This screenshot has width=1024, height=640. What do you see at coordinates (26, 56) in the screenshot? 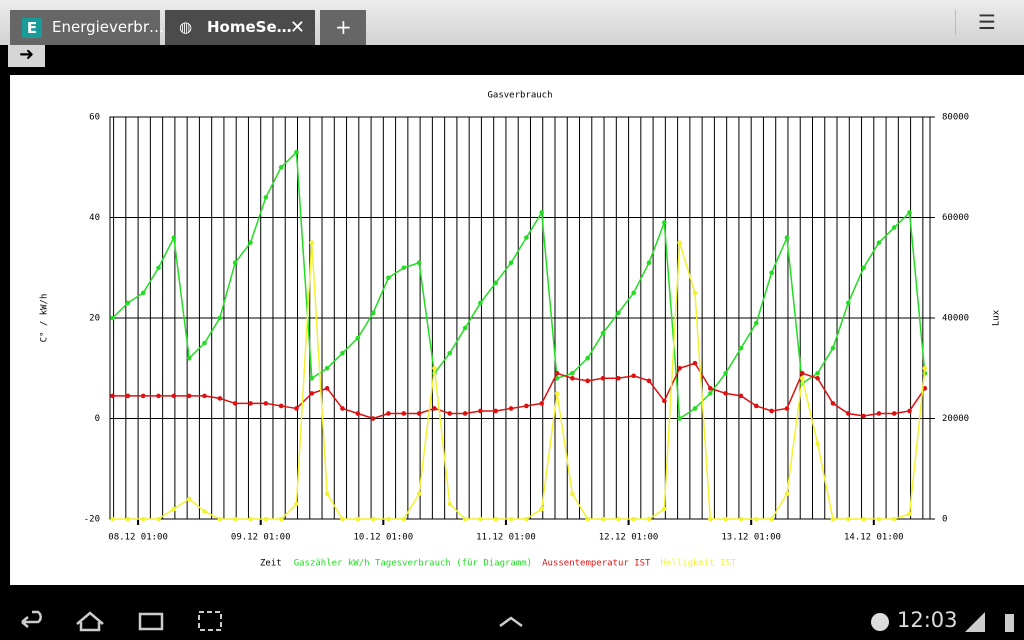
I see `back-arrow: ➜` at bounding box center [26, 56].